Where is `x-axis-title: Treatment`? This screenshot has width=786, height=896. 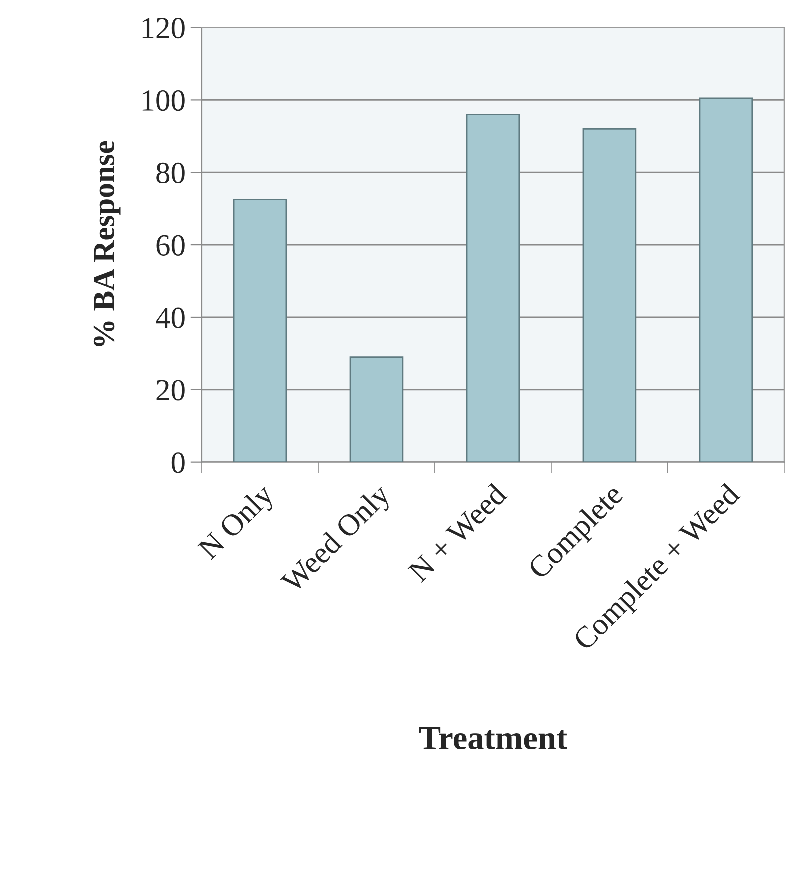 x-axis-title: Treatment is located at coordinates (493, 738).